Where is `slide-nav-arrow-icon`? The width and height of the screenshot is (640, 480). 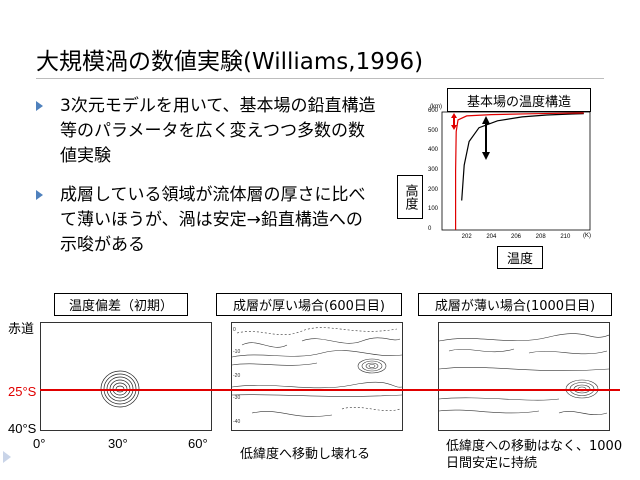
slide-nav-arrow-icon is located at coordinates (7, 457).